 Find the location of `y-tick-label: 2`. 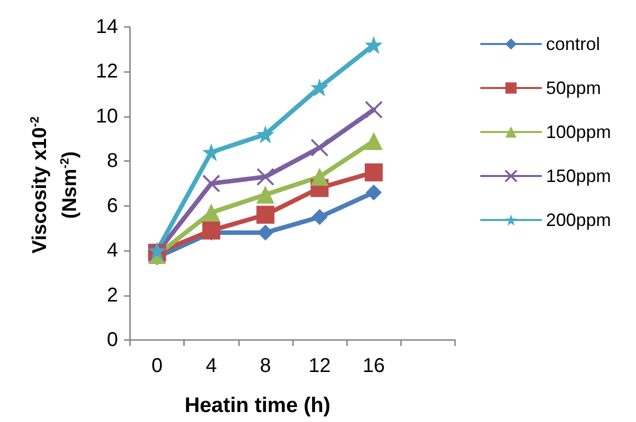

y-tick-label: 2 is located at coordinates (112, 295).